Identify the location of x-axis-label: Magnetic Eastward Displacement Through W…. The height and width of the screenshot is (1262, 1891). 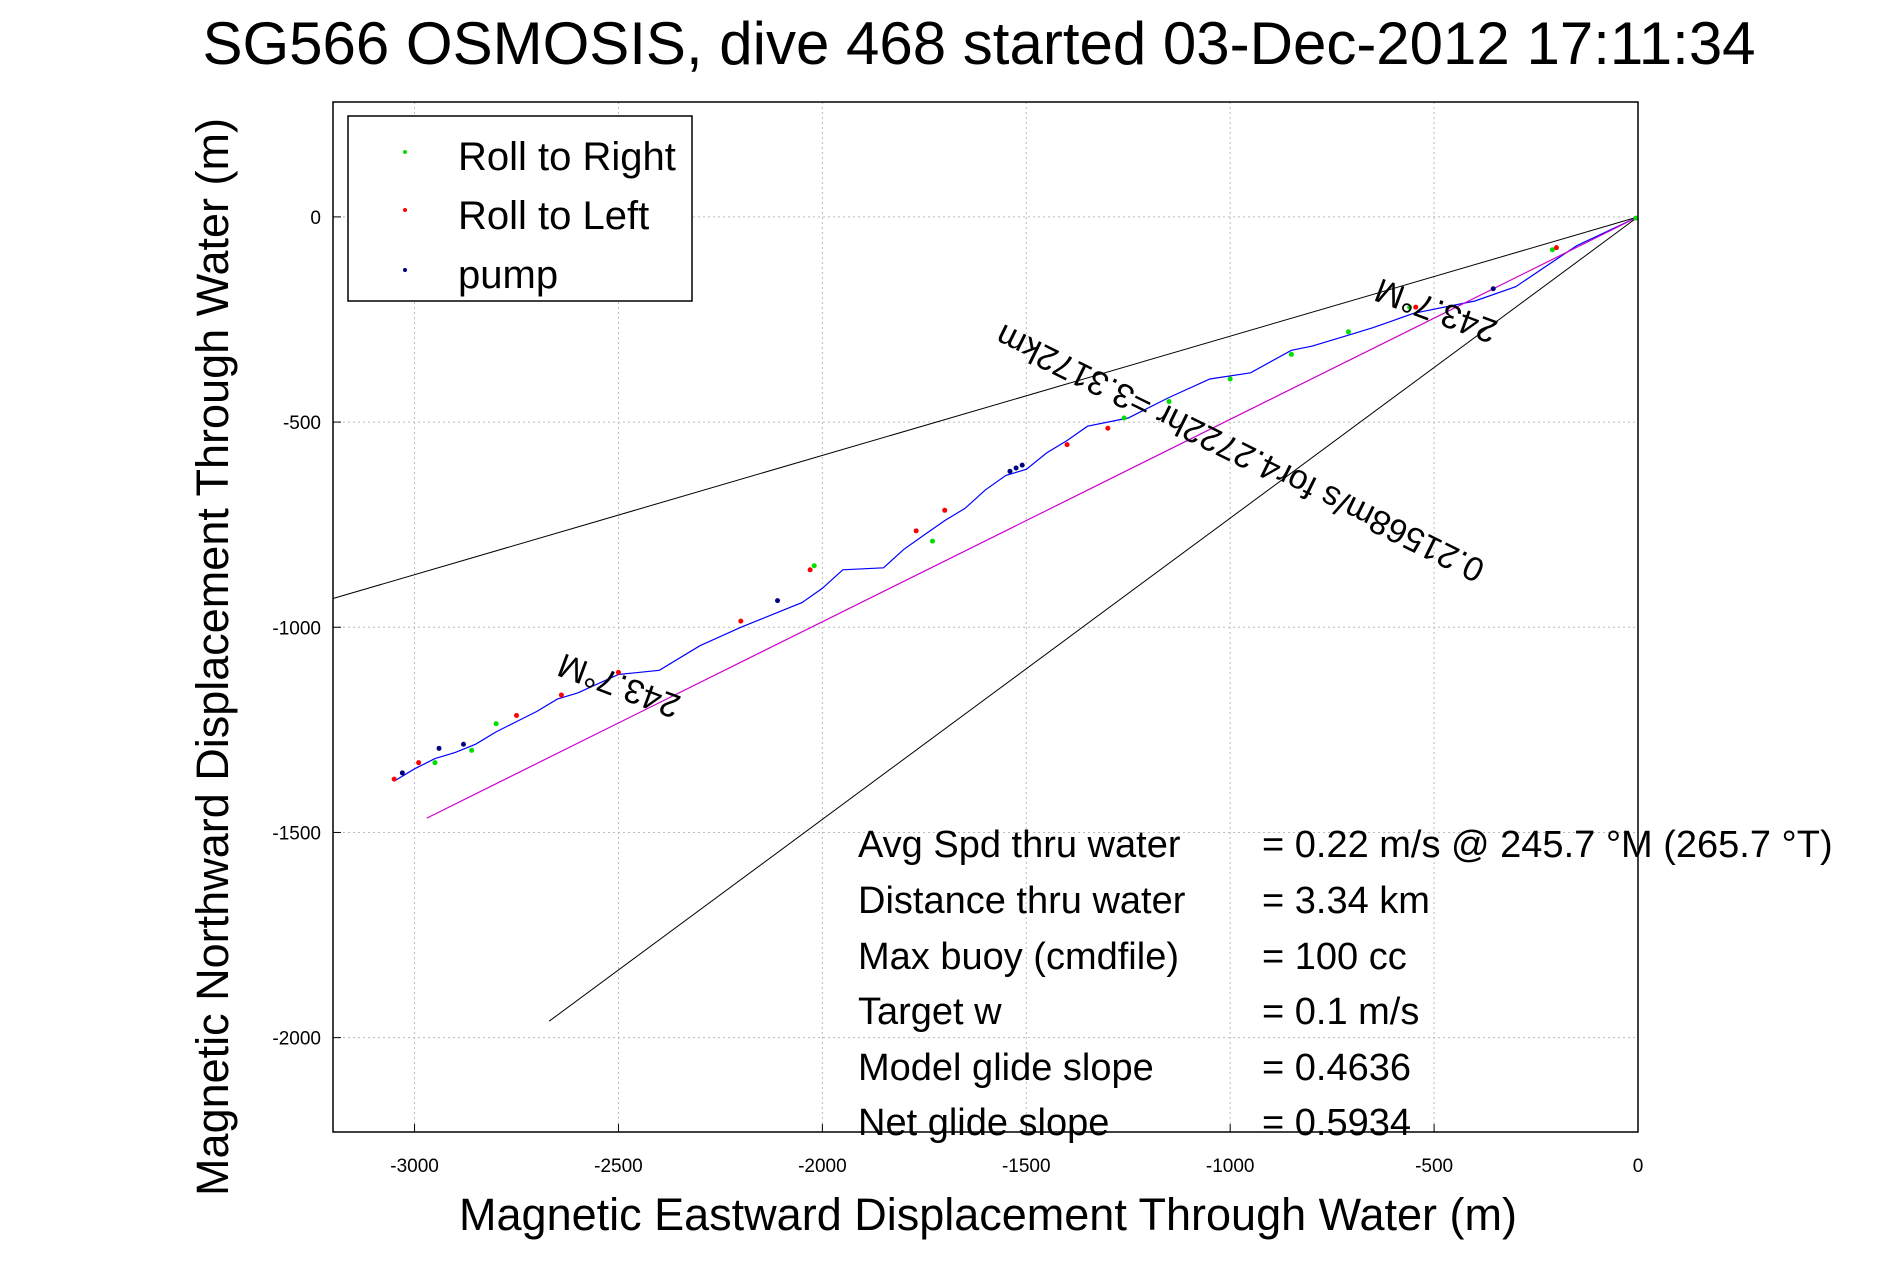
(988, 1214).